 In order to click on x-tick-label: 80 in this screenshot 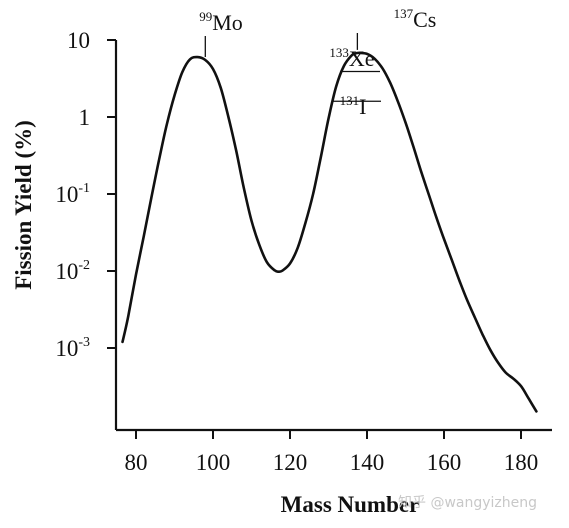, I will do `click(136, 462)`.